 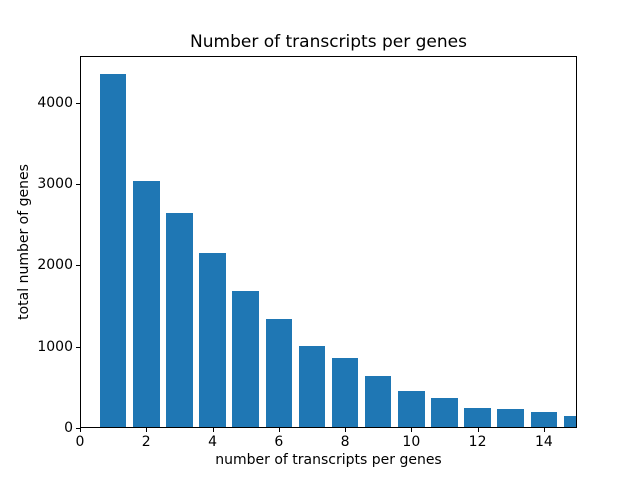 I want to click on x-tick-label-14: 14, so click(x=543, y=442).